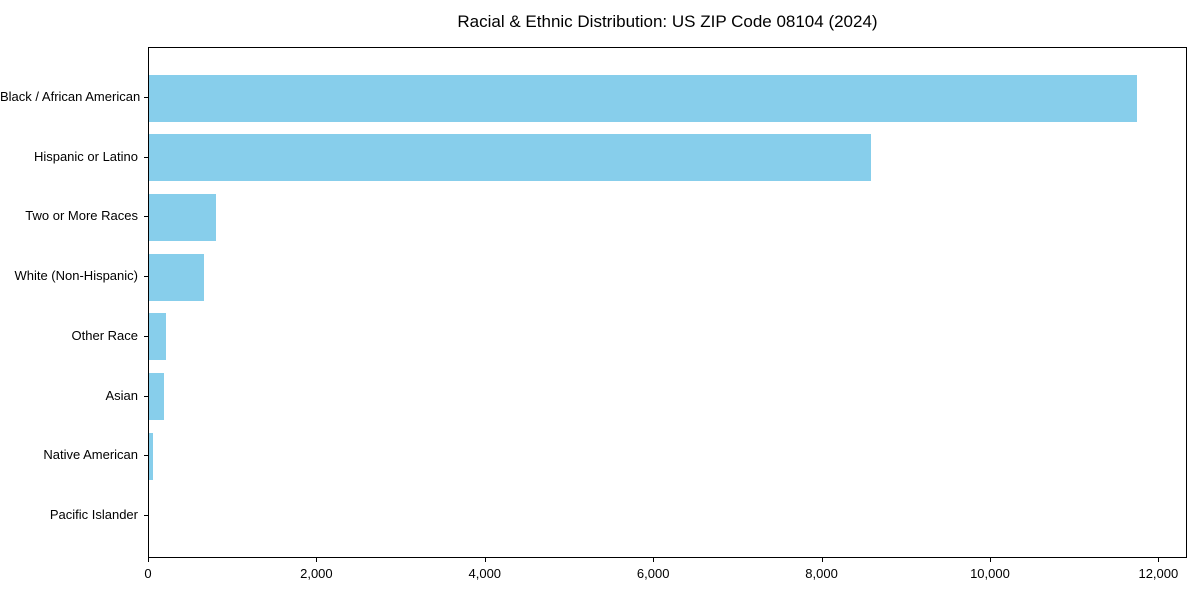  Describe the element at coordinates (653, 573) in the screenshot. I see `x-tick-label: 6,000` at that location.